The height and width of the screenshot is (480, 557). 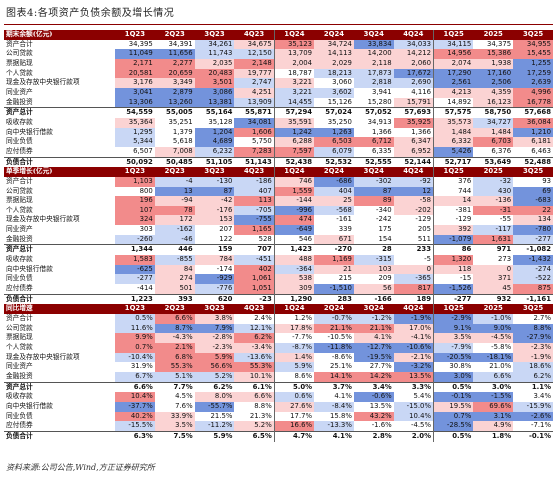 I want to click on table-cell: 6,347, so click(x=413, y=142).